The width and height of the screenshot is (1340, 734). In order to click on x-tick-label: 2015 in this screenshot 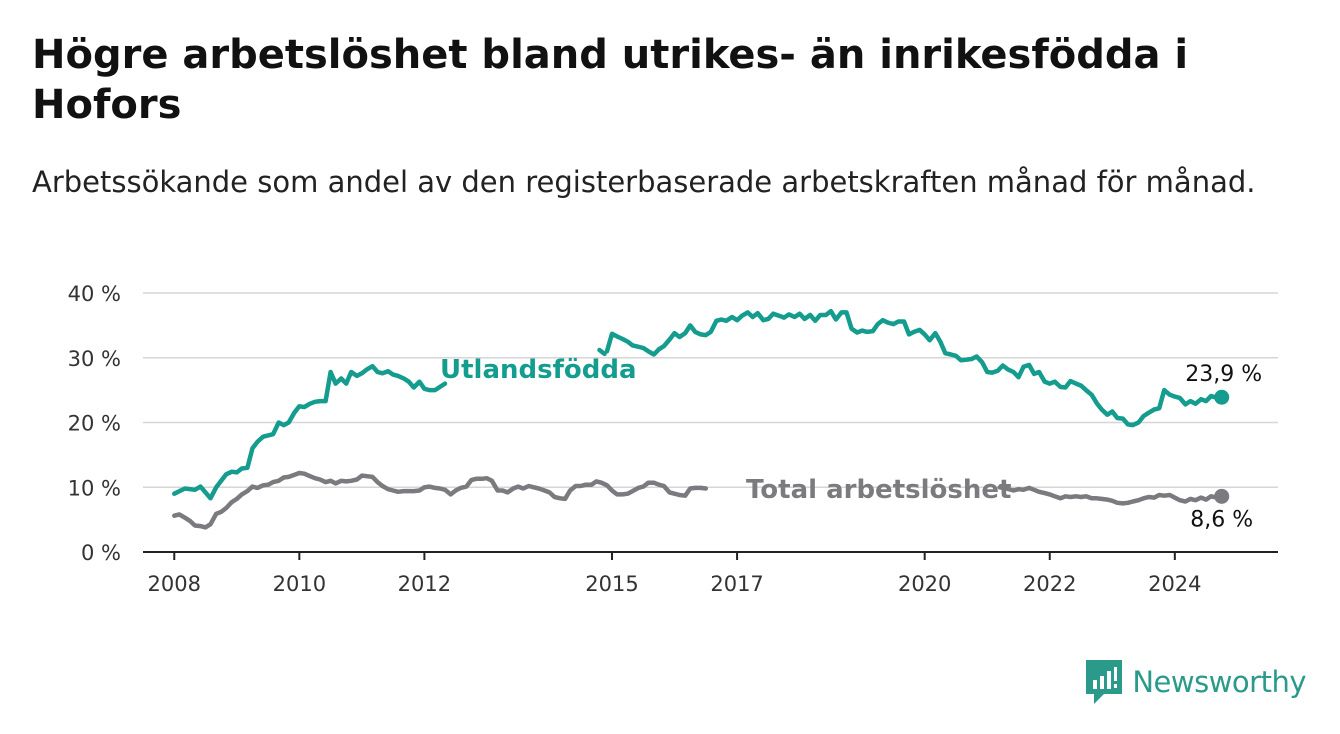, I will do `click(611, 584)`.